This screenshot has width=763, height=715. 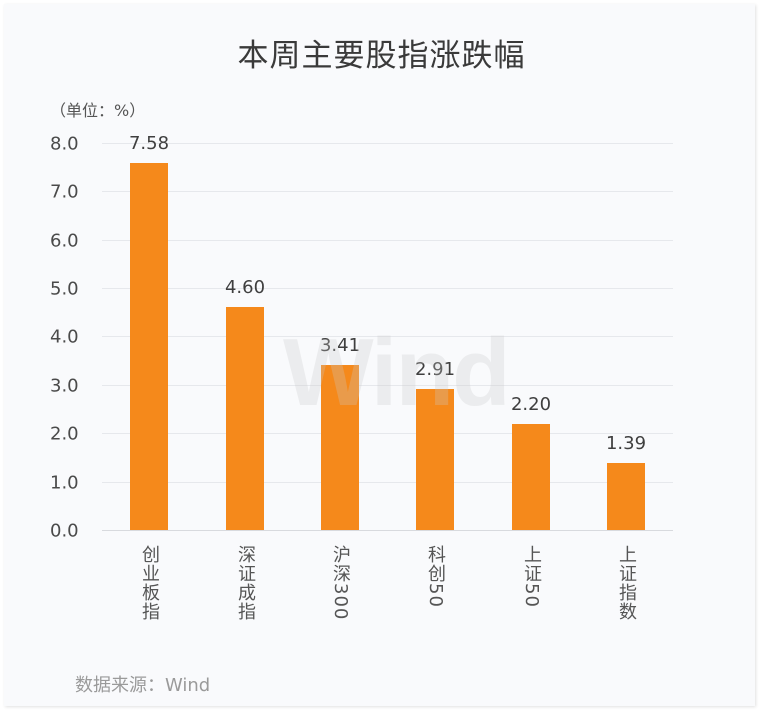 I want to click on bar-value-label: 2.91, so click(x=435, y=369).